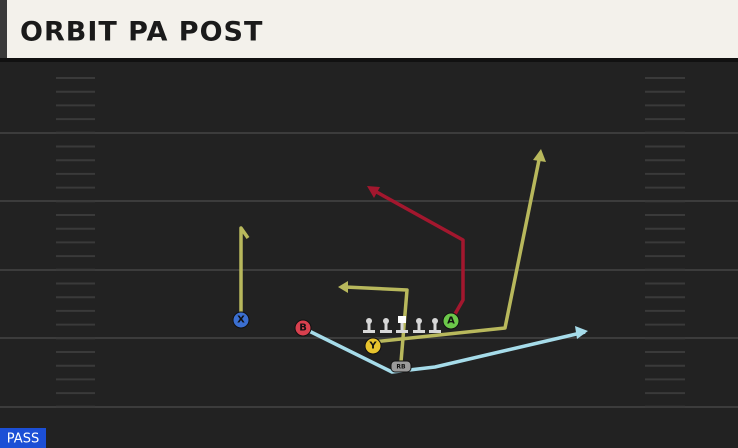 Image resolution: width=738 pixels, height=448 pixels. I want to click on play-title: ORBIT PA POST, so click(141, 32).